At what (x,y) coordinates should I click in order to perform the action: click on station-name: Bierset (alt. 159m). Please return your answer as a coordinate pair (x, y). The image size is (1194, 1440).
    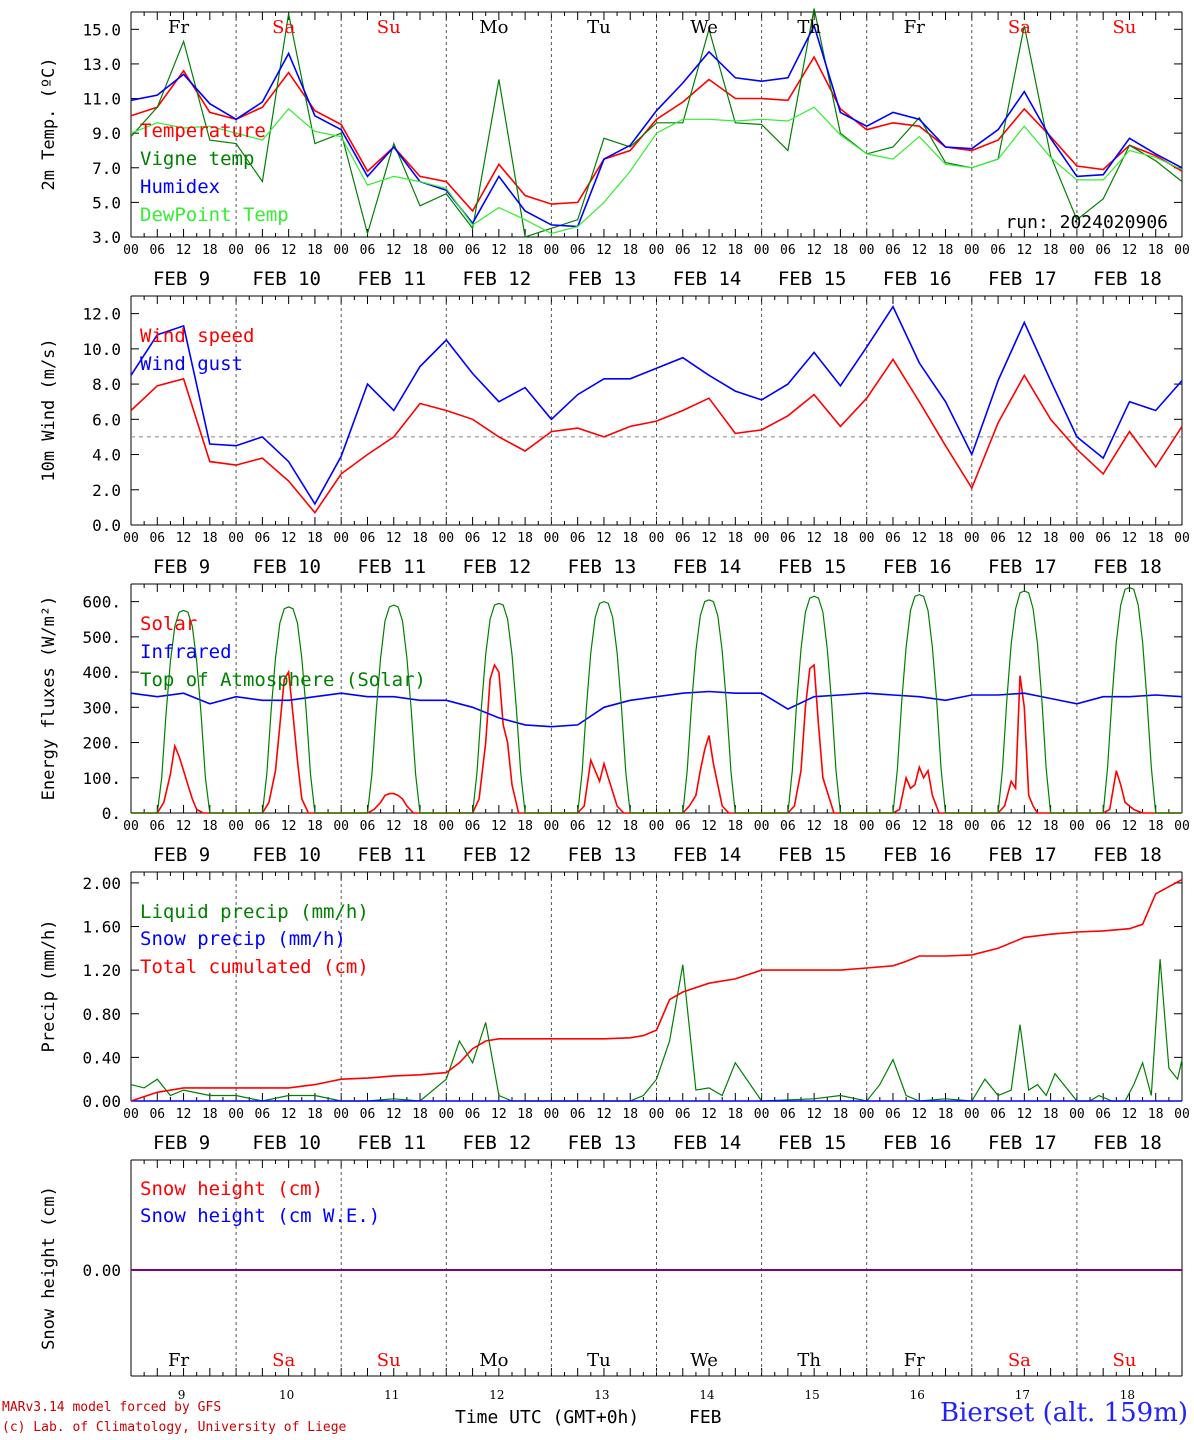
    Looking at the image, I should click on (1063, 1413).